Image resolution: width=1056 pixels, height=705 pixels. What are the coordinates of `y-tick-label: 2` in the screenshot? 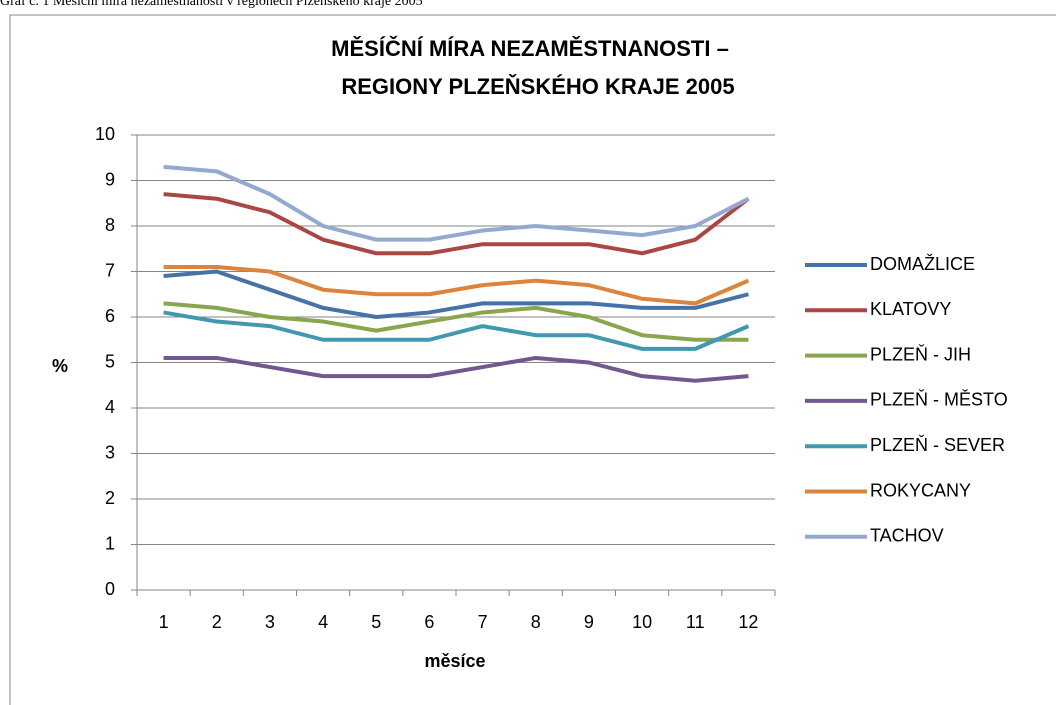 It's located at (110, 498).